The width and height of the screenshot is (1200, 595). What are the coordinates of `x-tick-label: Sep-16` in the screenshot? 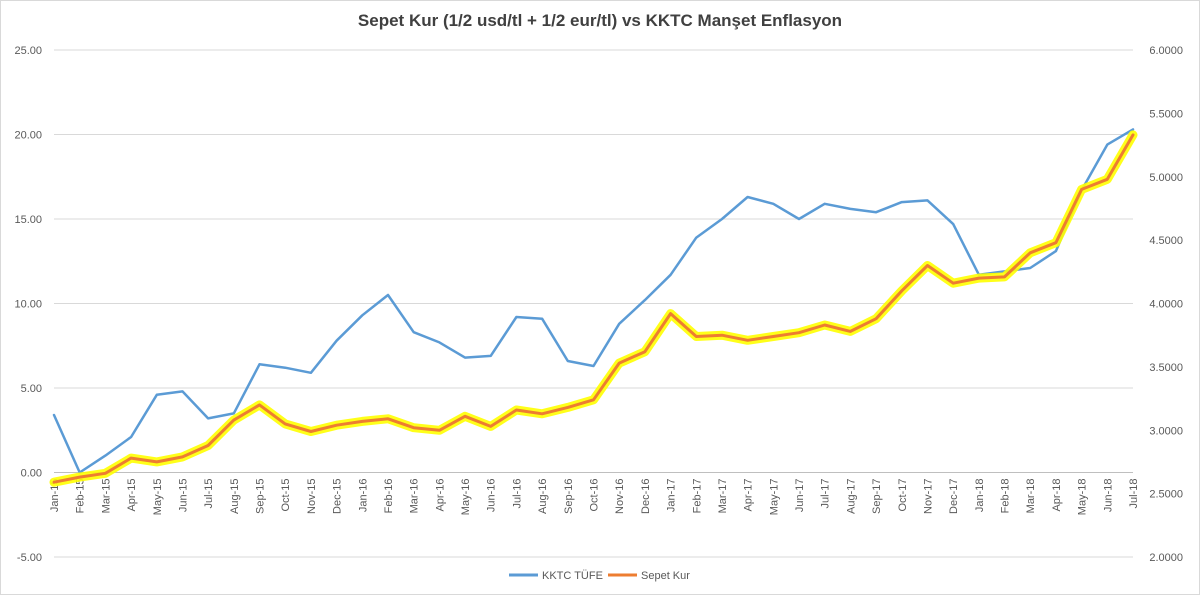 It's located at (569, 496).